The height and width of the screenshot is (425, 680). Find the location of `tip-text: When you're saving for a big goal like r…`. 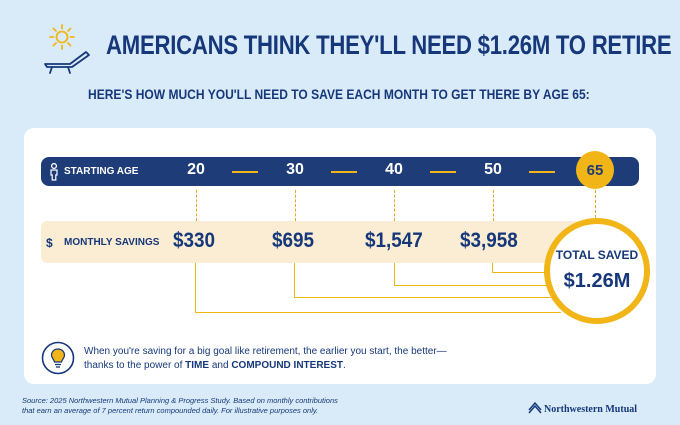

tip-text: When you're saving for a big goal like r… is located at coordinates (265, 359).